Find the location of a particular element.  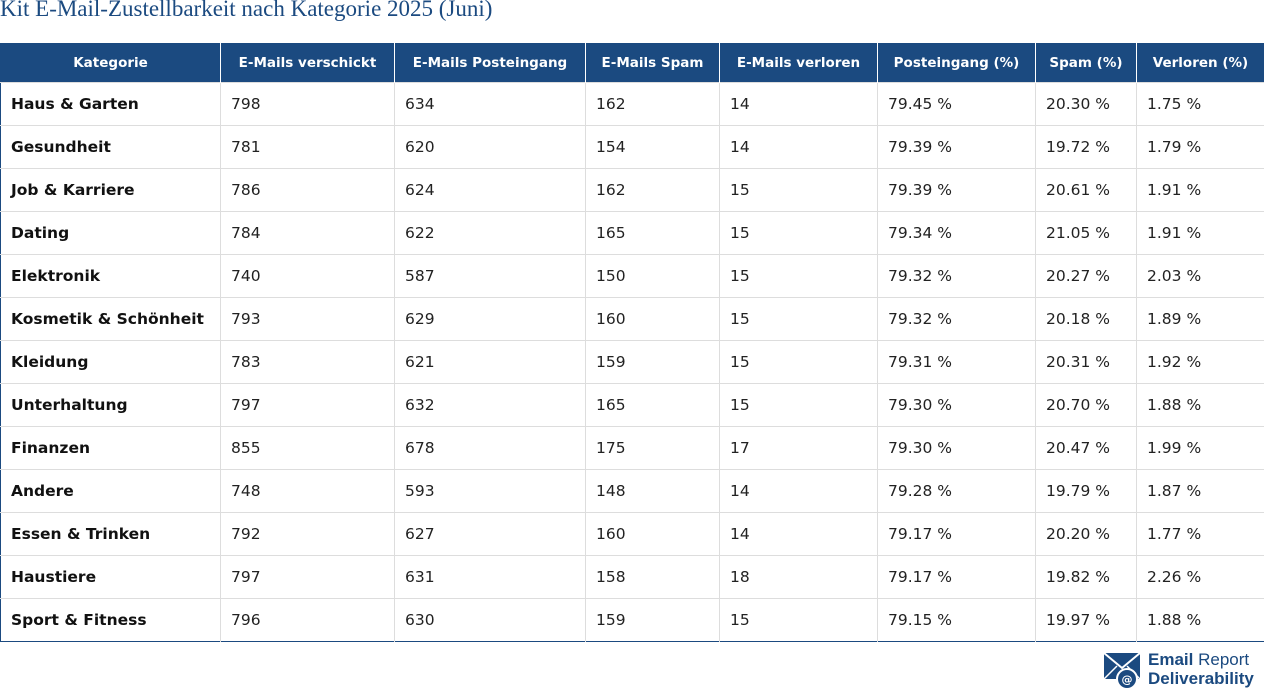

value-cell: 20.30 % is located at coordinates (1086, 104).